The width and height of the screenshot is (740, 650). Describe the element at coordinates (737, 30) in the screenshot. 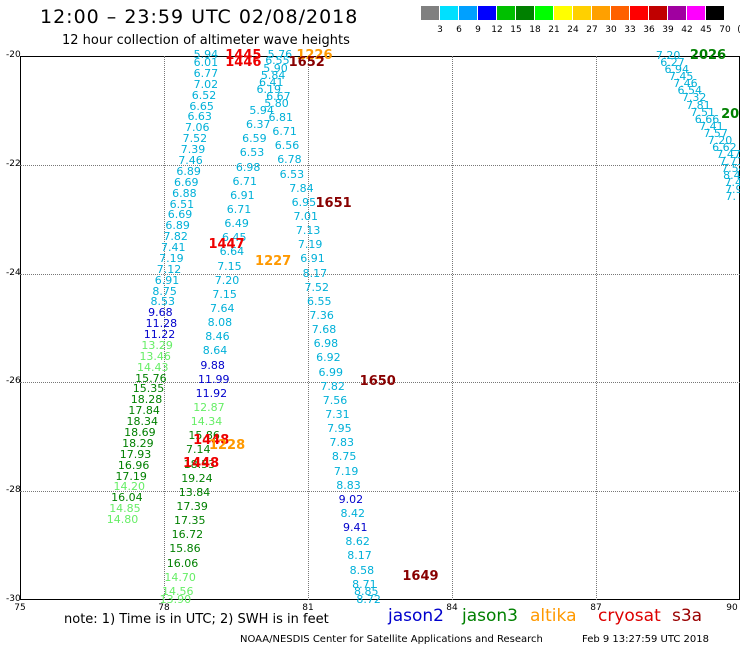

I see `legend-label: (ft)` at that location.